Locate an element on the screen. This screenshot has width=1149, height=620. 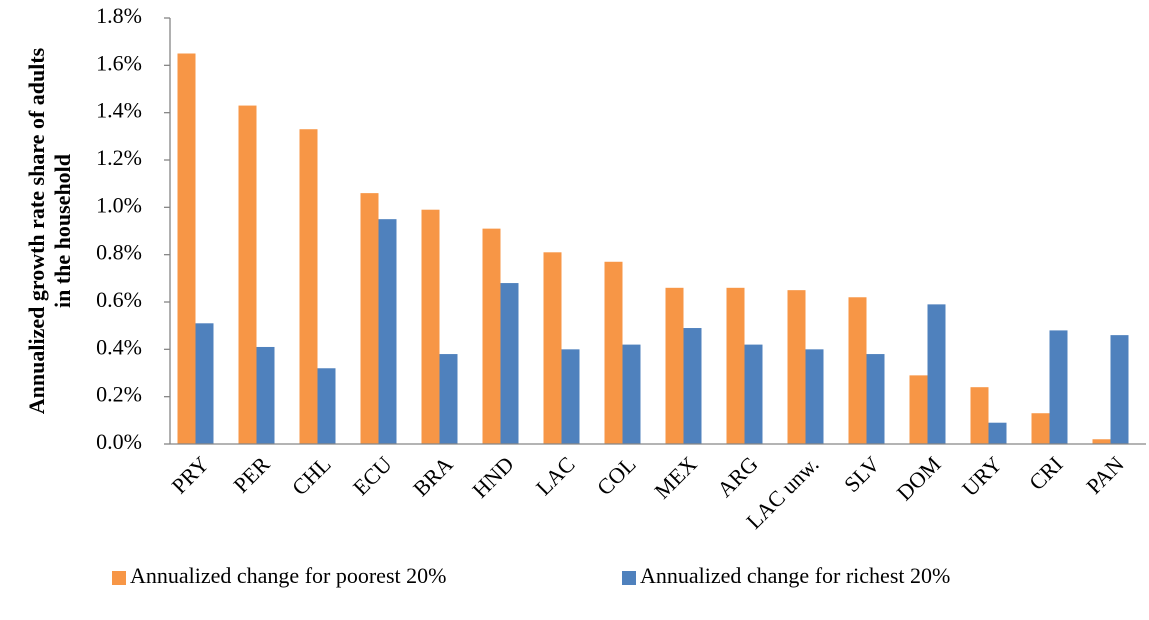
x-tick-label: CHL is located at coordinates (311, 475).